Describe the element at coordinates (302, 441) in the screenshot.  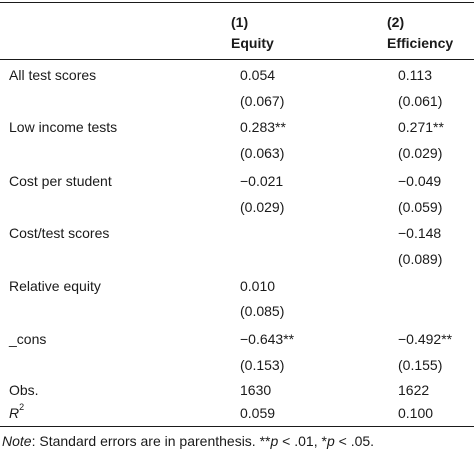
I see `note-mid: < .01, *` at that location.